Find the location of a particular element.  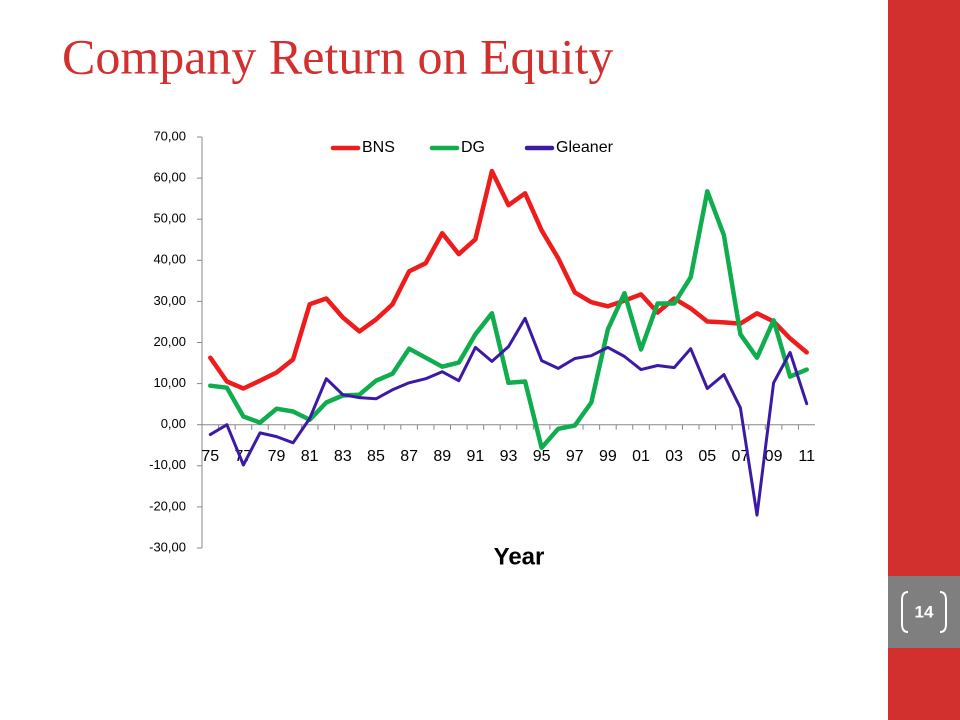

legend-label: BNS is located at coordinates (378, 147).